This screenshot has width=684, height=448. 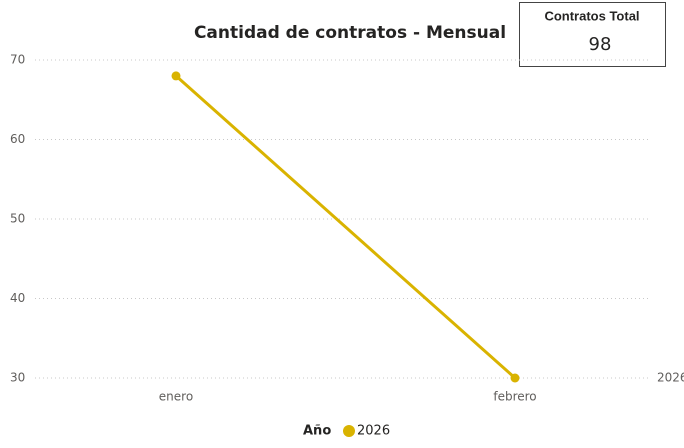 What do you see at coordinates (317, 431) in the screenshot?
I see `legend-title: Año` at bounding box center [317, 431].